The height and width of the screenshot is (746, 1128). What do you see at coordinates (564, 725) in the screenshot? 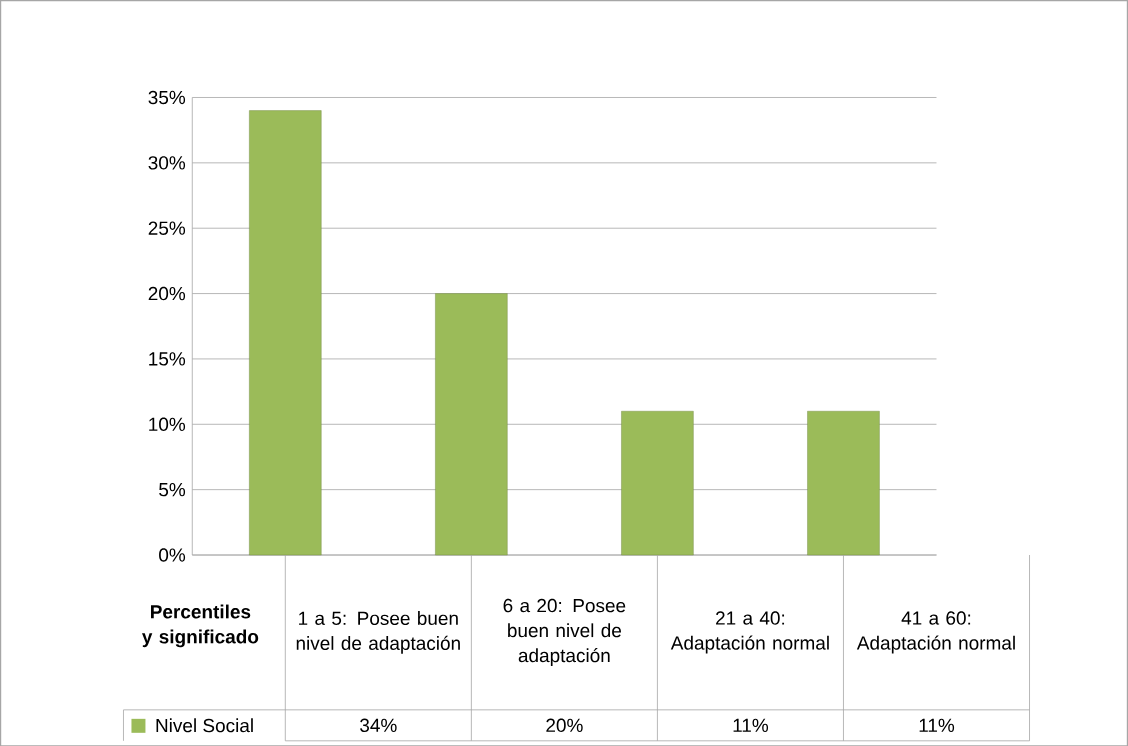
I see `data-label: 20%` at bounding box center [564, 725].